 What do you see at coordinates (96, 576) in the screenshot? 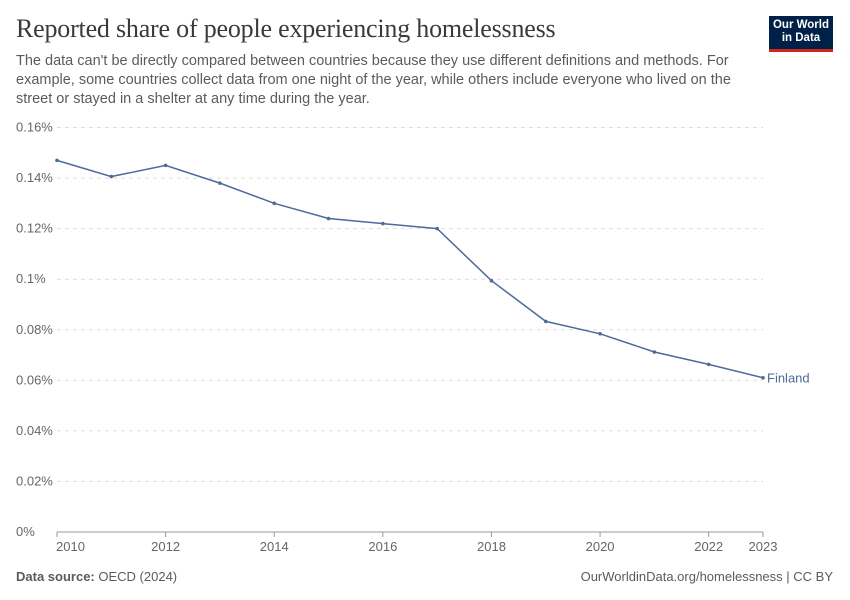
I see `data-source: Data source: OECD (2024)` at bounding box center [96, 576].